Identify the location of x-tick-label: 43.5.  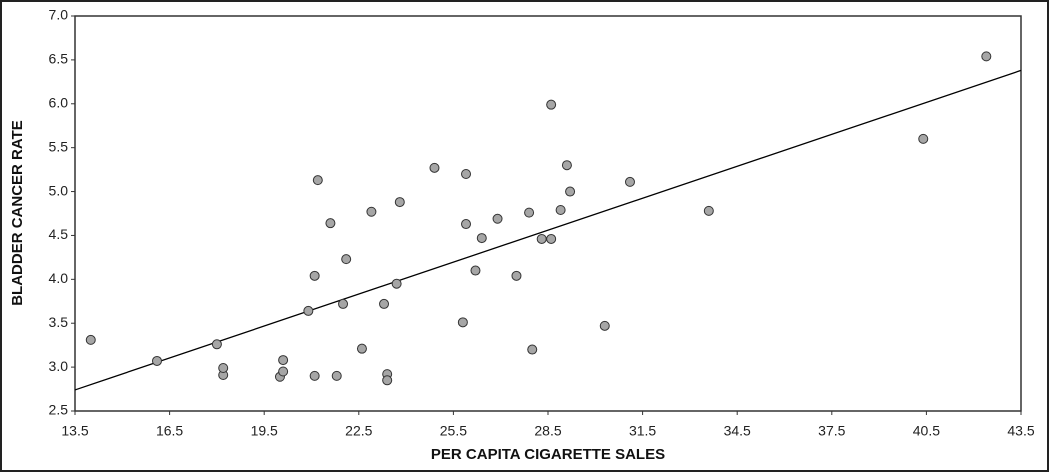
(1020, 431).